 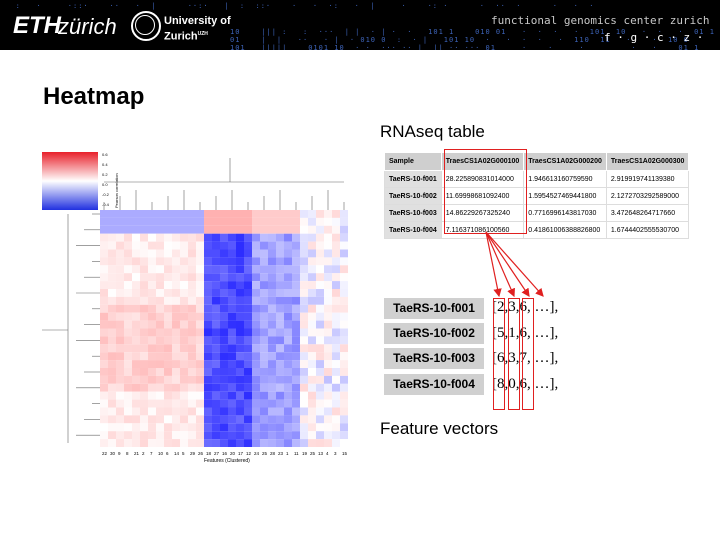 I want to click on column-tick-label: 9, so click(x=119, y=453).